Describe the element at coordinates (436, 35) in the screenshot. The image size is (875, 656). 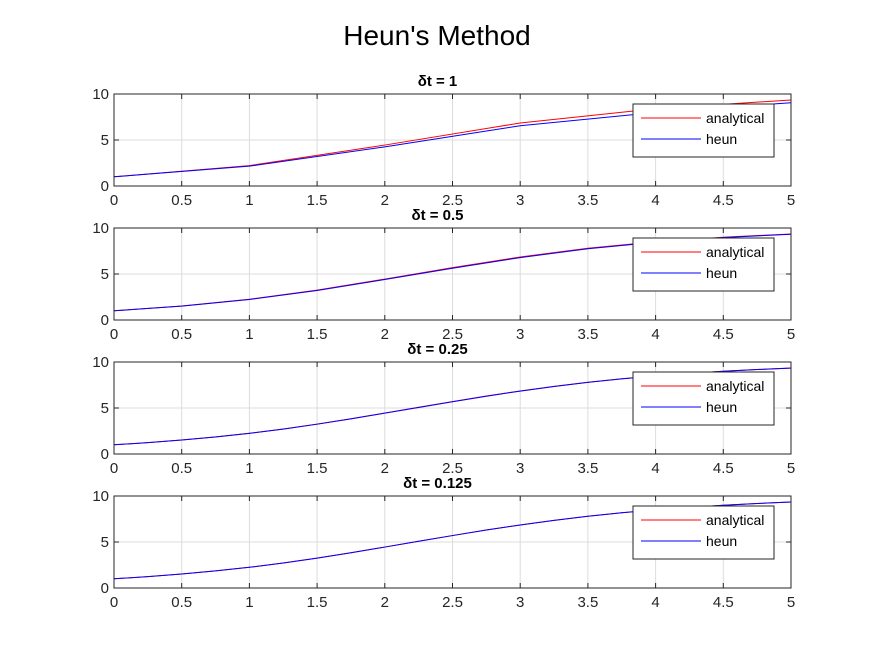
I see `figure-title: Heun's Method` at that location.